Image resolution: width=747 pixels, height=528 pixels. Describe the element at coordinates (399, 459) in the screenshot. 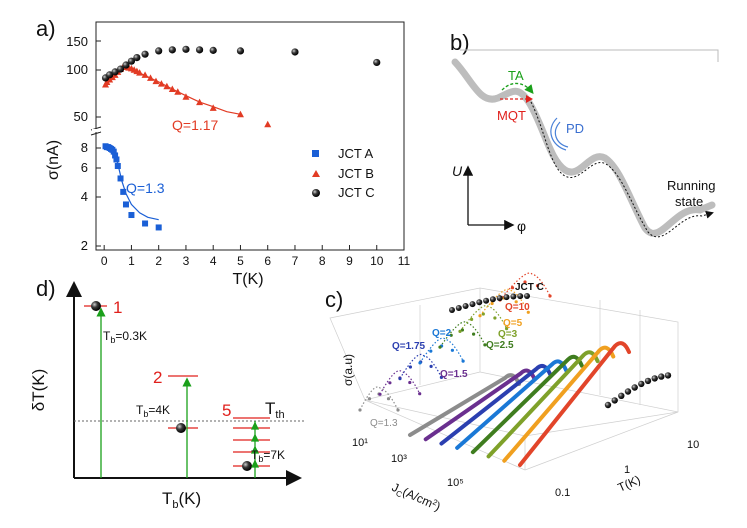

I see `y-tick-label: 10³` at that location.